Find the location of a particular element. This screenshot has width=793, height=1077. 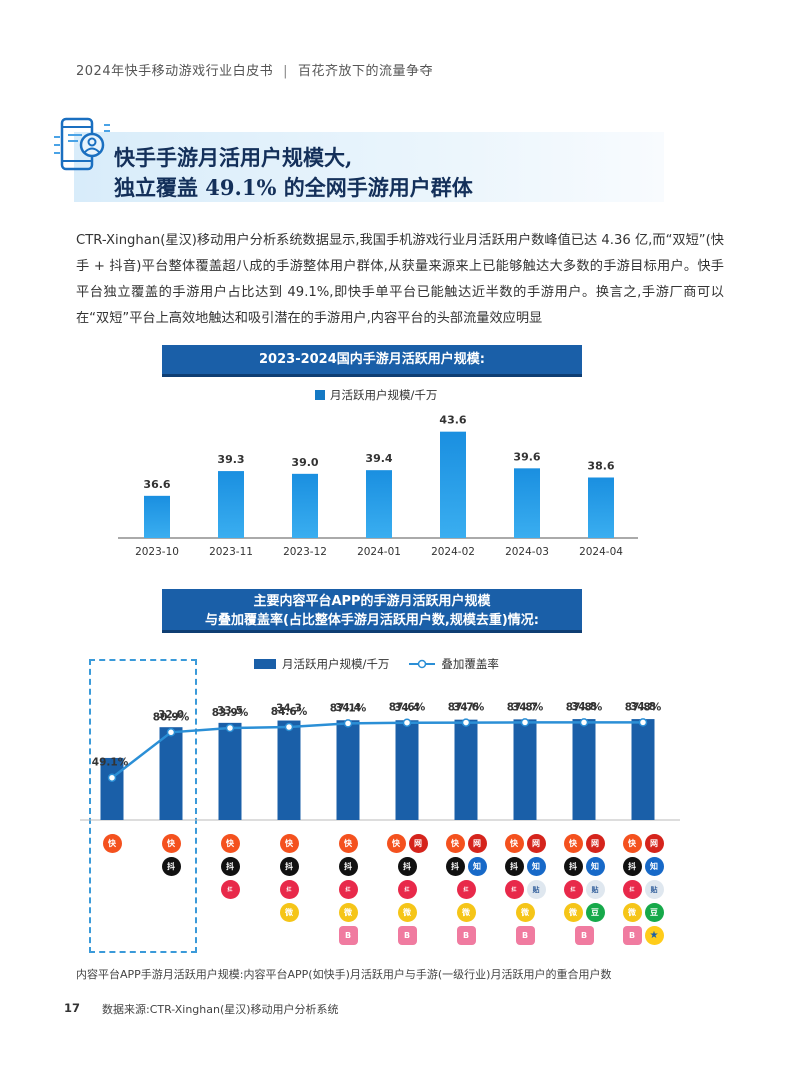

chart2-legend-bar-label: 月活跃用户规模/千万 is located at coordinates (336, 664).